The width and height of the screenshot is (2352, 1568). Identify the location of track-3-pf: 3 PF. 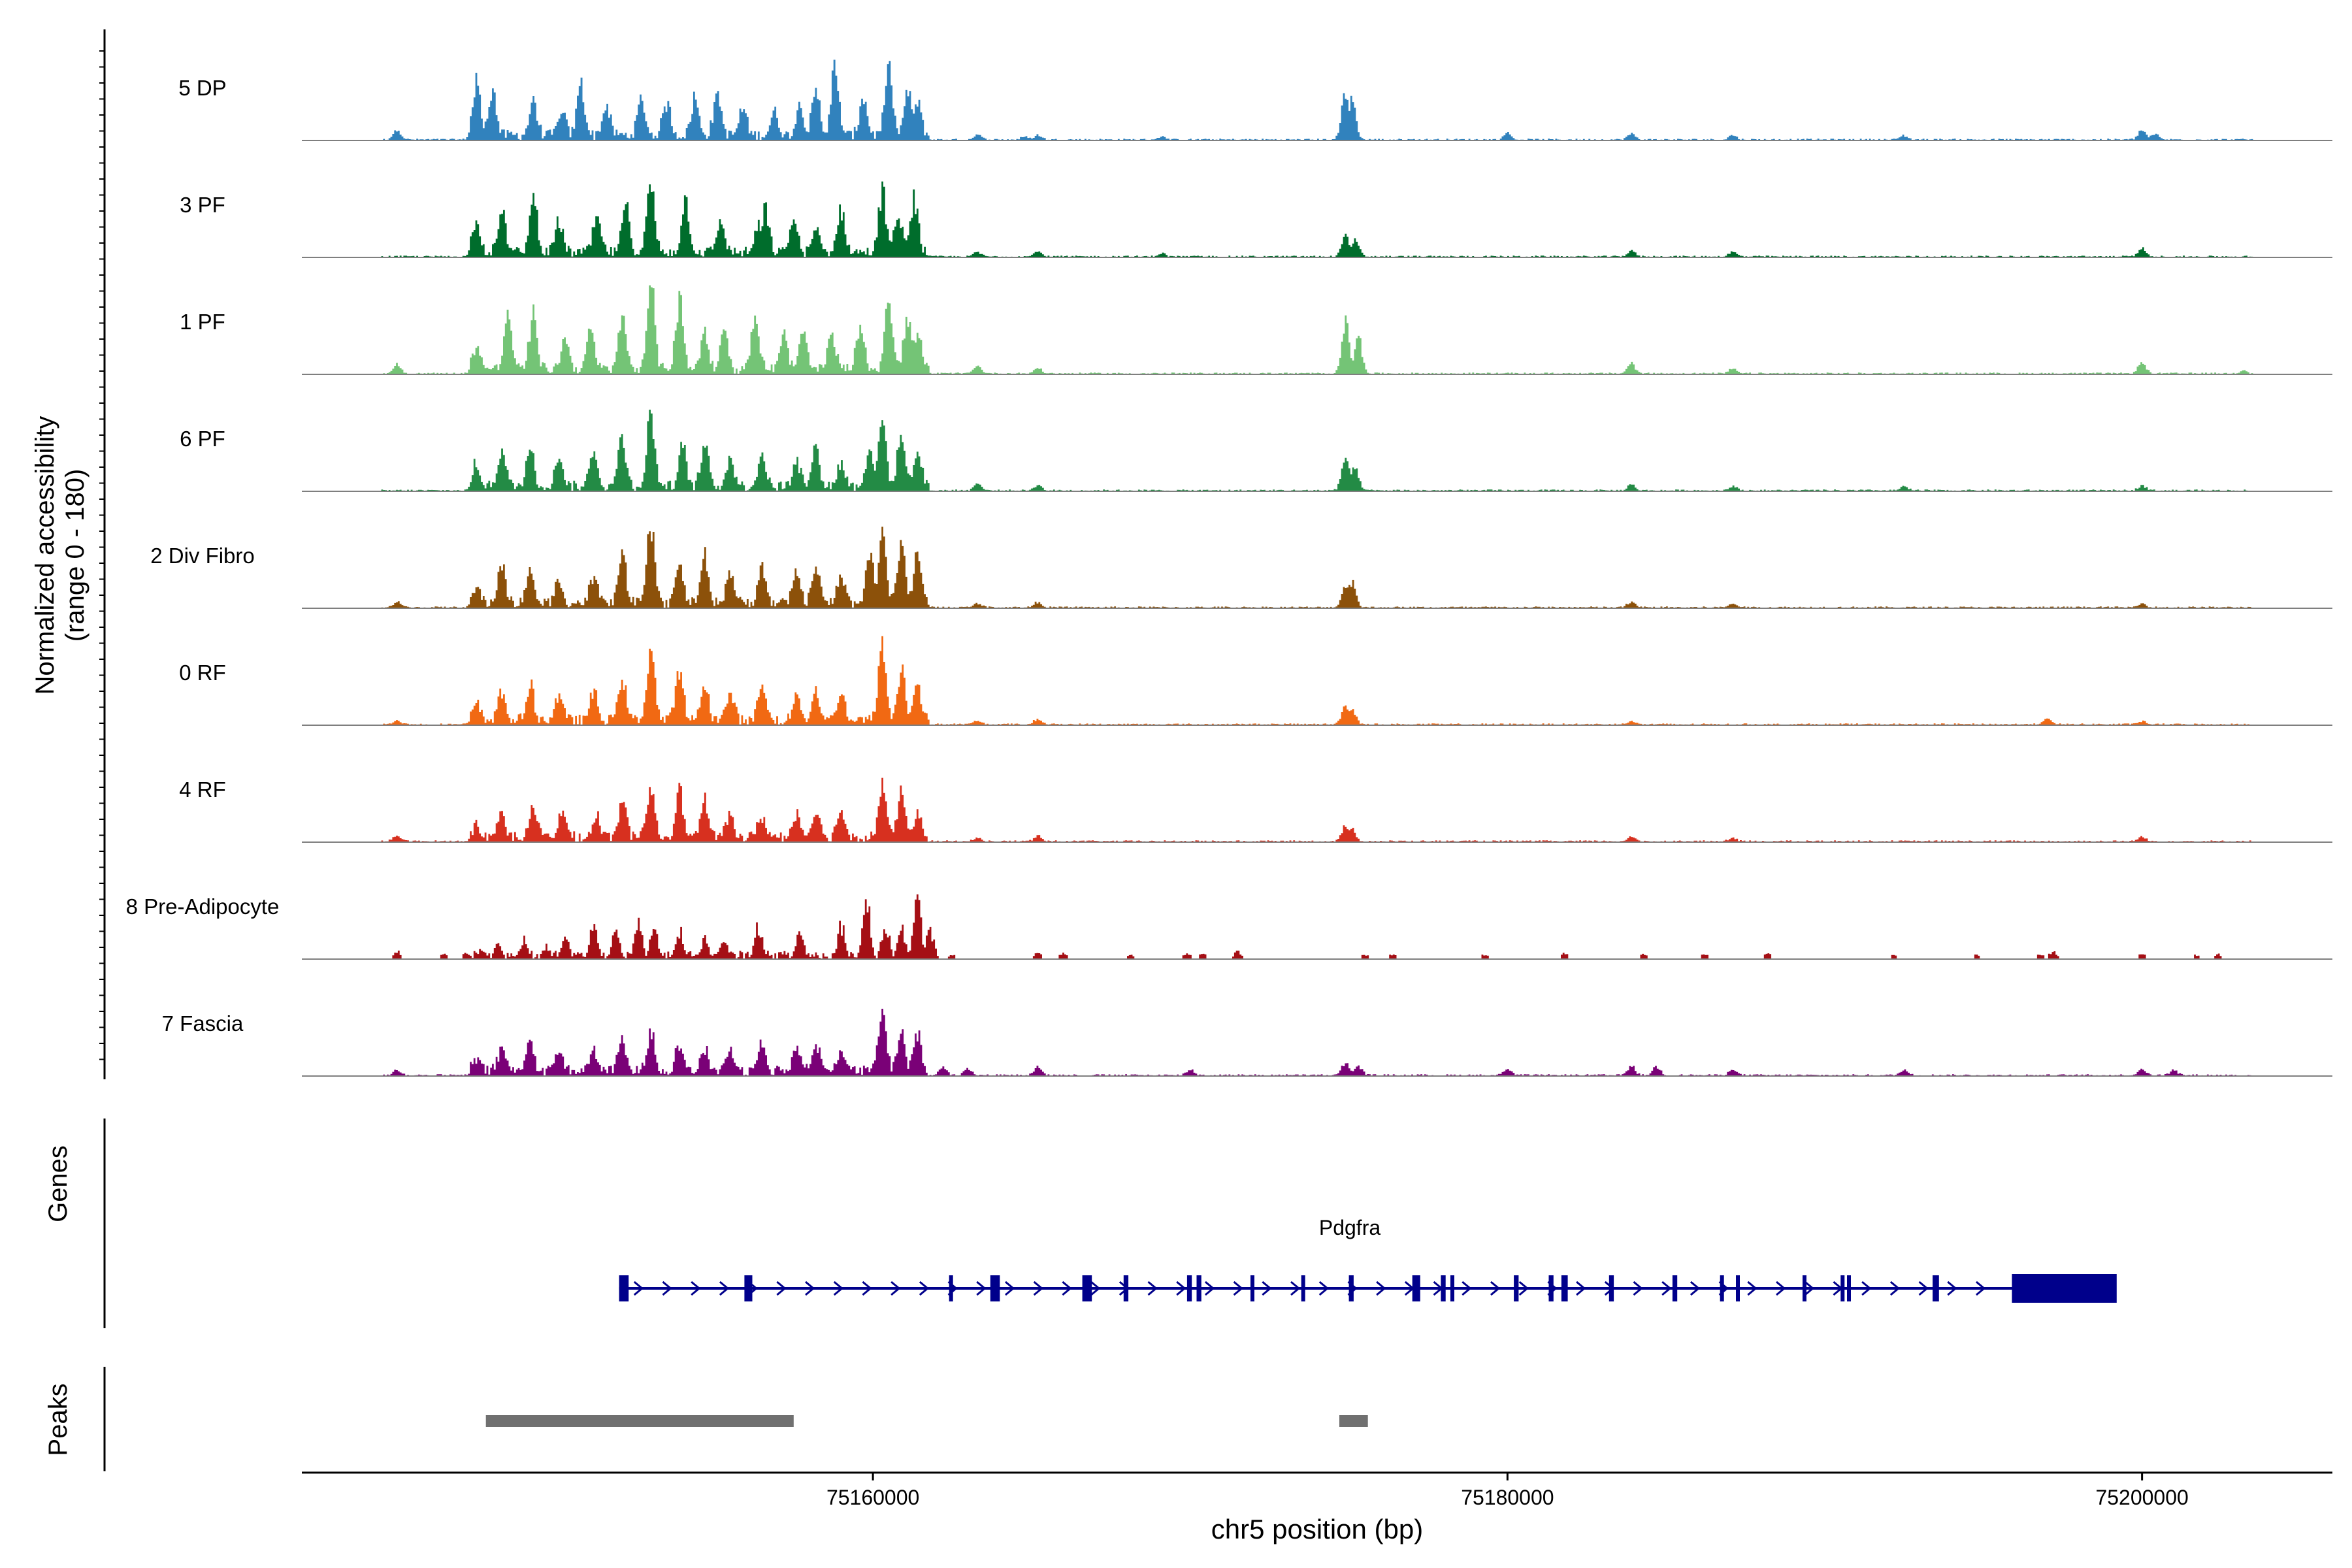
(1256, 219).